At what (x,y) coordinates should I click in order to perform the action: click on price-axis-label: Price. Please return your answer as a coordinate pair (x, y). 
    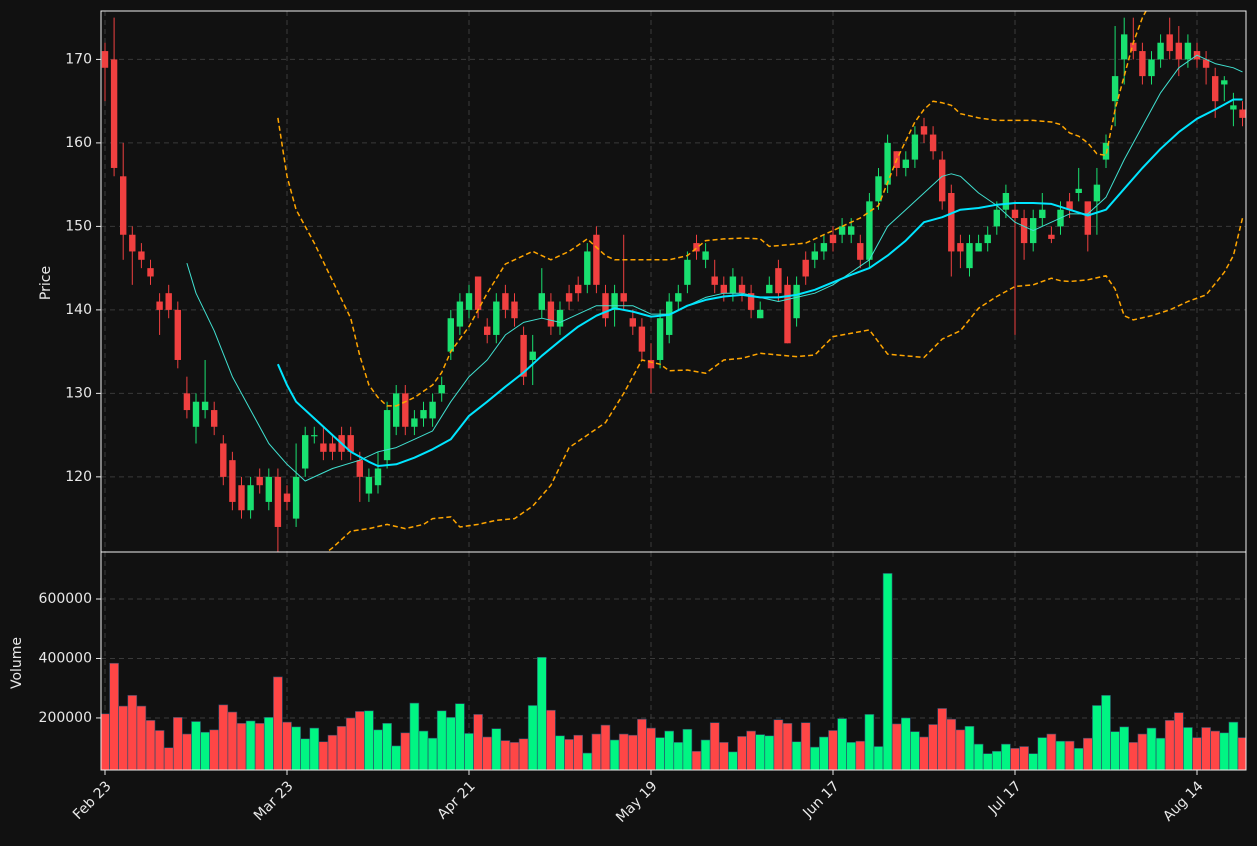
    Looking at the image, I should click on (46, 283).